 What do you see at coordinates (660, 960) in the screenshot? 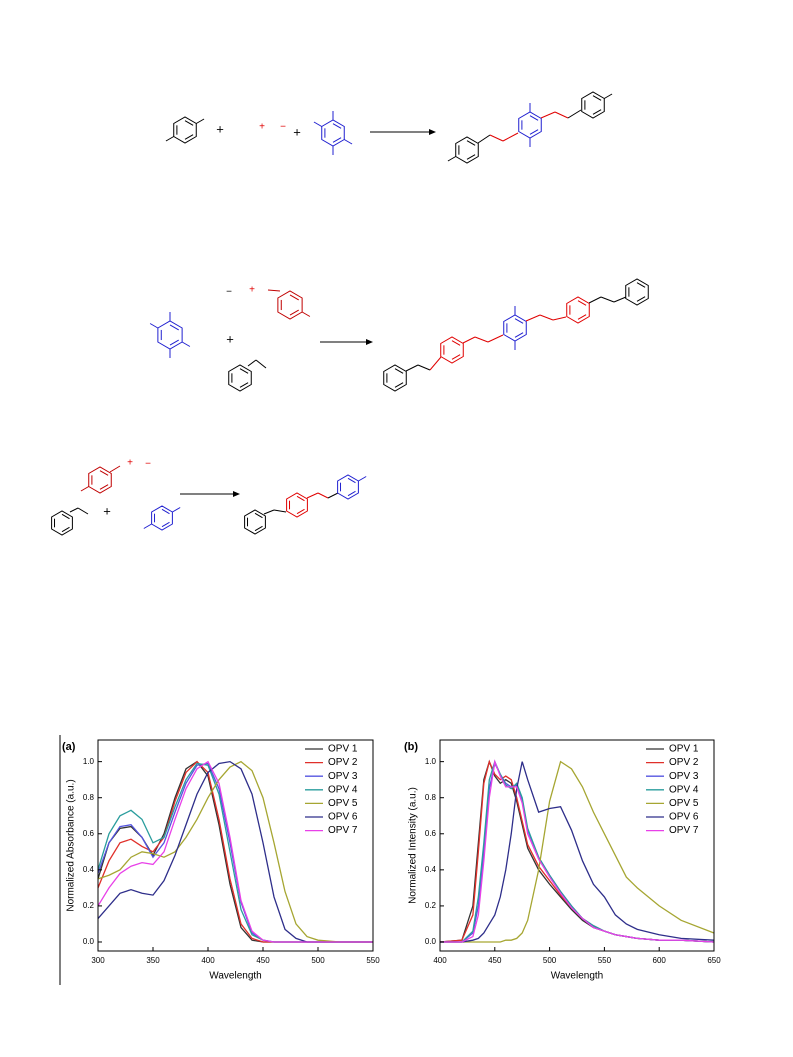
I see `x-tick-label: 600` at bounding box center [660, 960].